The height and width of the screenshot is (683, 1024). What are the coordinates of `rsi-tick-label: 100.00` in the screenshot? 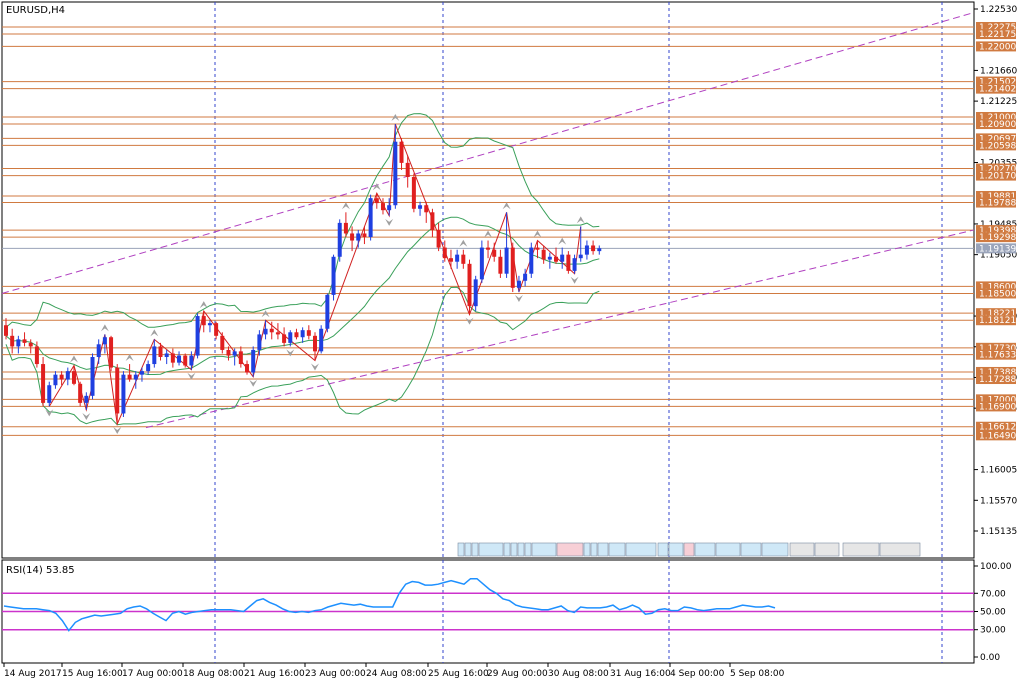 It's located at (996, 567).